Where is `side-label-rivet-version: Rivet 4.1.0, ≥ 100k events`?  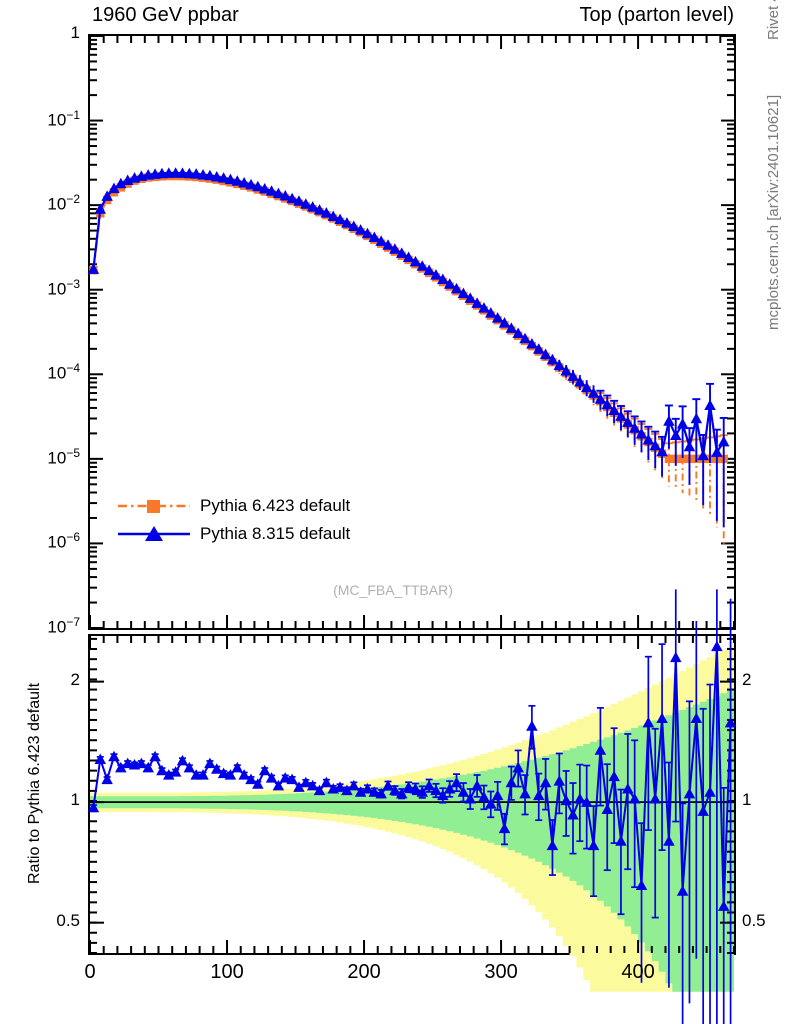
side-label-rivet-version: Rivet 4.1.0, ≥ 100k events is located at coordinates (773, 20).